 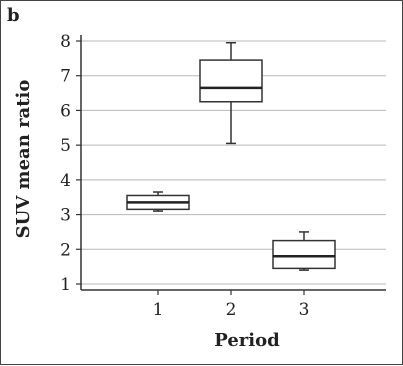 I want to click on y-axis-ticks: 1 2 3 4 5 6 7 8, so click(x=70, y=163).